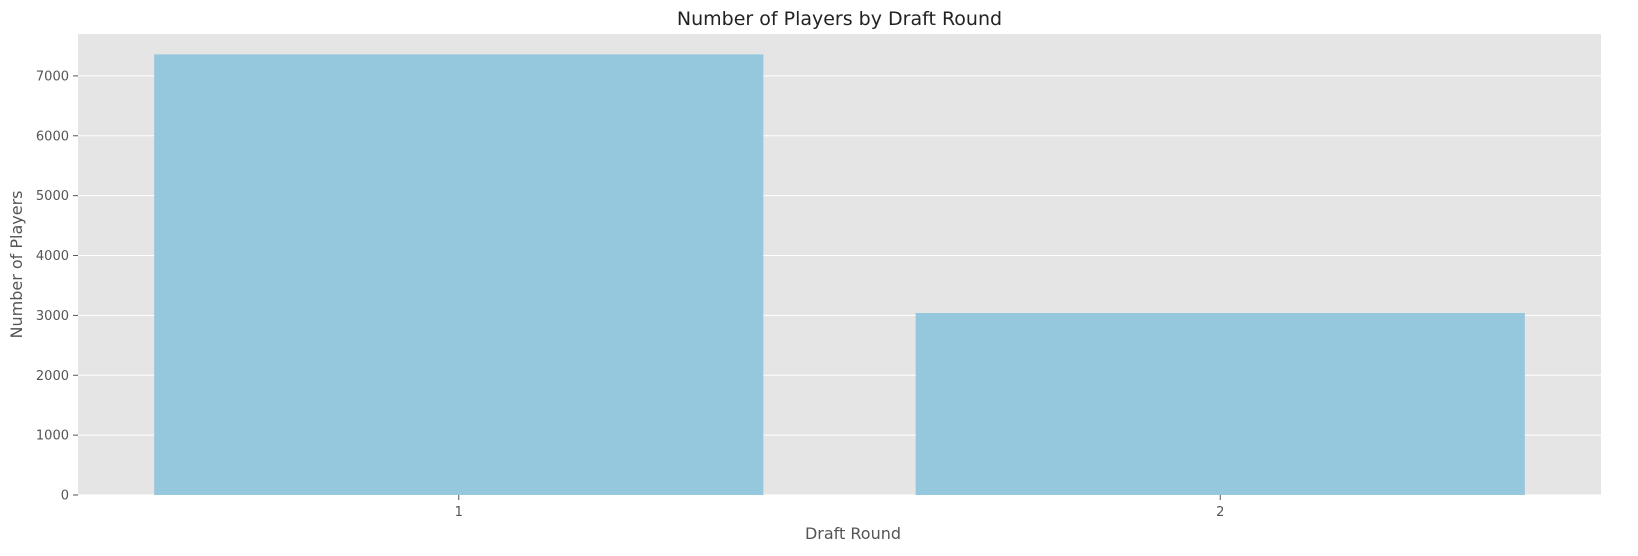  I want to click on y-tick-label: 6000, so click(52, 136).